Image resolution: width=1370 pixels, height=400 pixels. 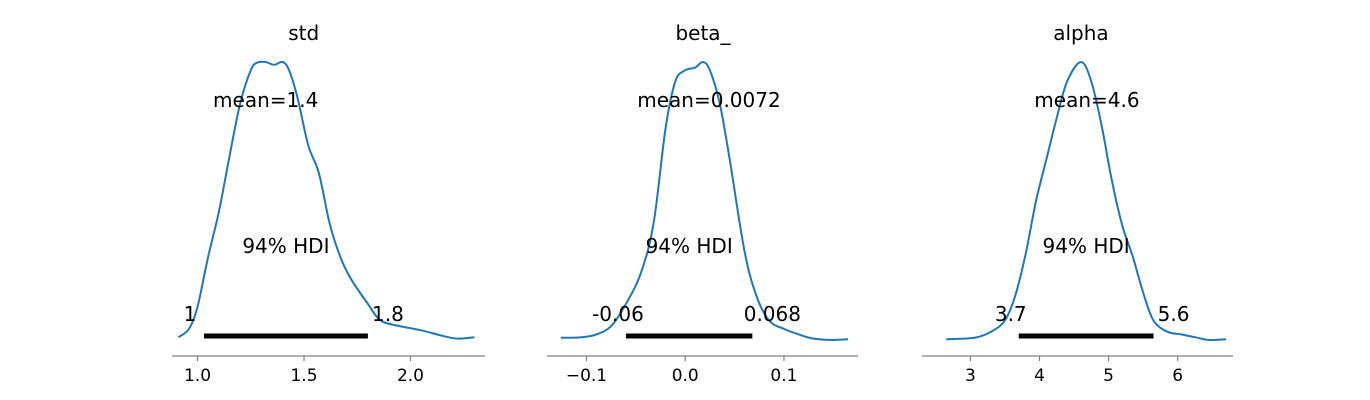 I want to click on x-ticks-beta: −0.1 0.0 0.1, so click(x=681, y=371).